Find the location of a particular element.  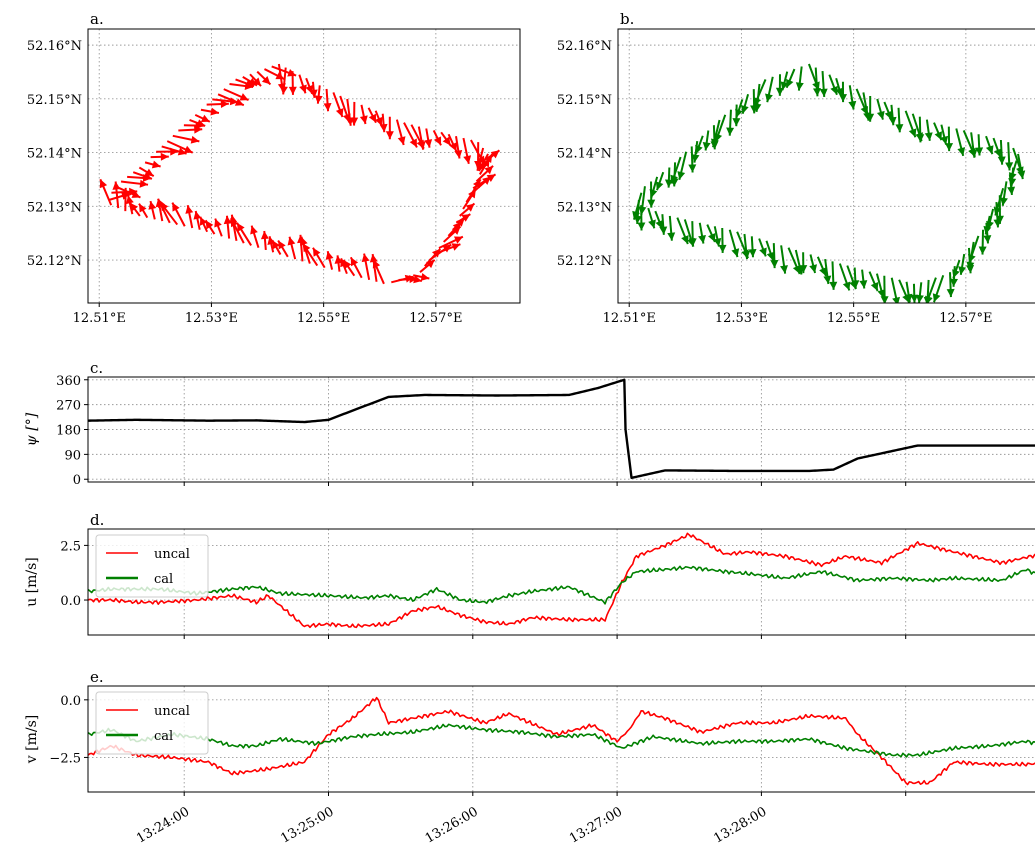

series-line-cal is located at coordinates (561, 740).